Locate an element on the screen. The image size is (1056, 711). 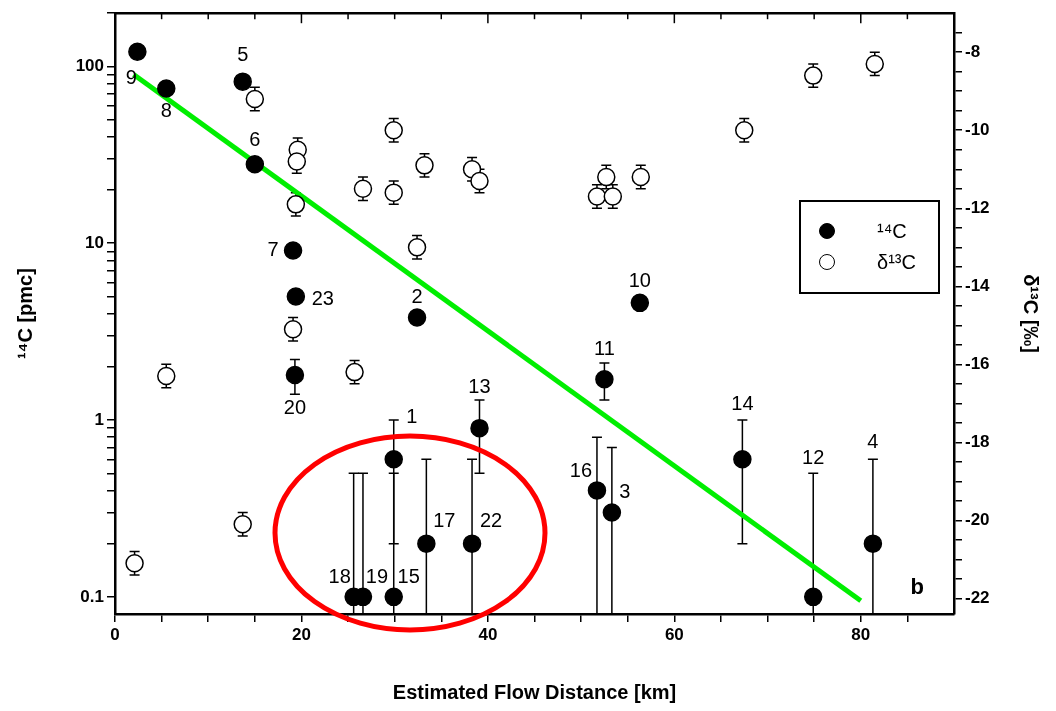
y2-tick-label: -8 is located at coordinates (973, 51).